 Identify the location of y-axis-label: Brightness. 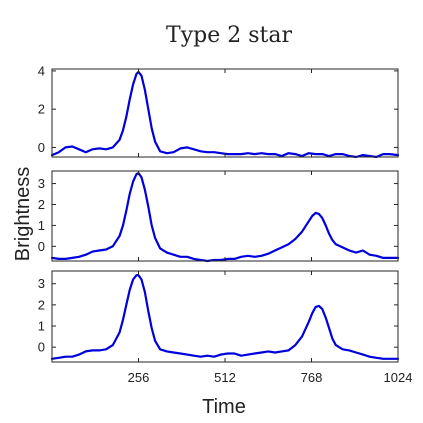
(23, 214).